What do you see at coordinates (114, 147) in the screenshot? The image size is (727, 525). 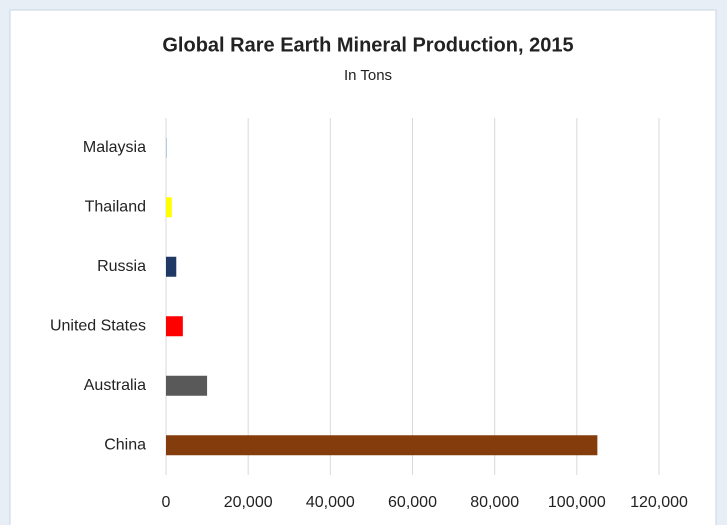 I see `y-tick-label: Malaysia` at bounding box center [114, 147].